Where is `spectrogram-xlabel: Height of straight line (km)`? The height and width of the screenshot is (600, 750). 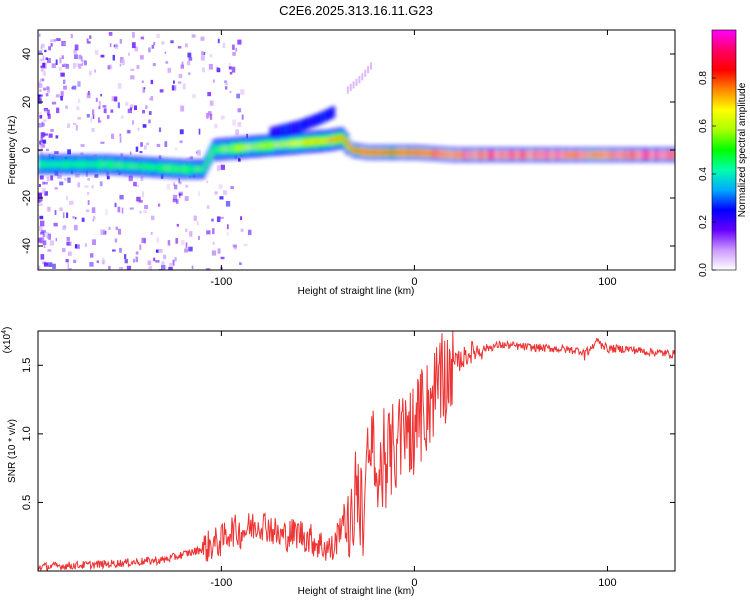
spectrogram-xlabel: Height of straight line (km) is located at coordinates (356, 291).